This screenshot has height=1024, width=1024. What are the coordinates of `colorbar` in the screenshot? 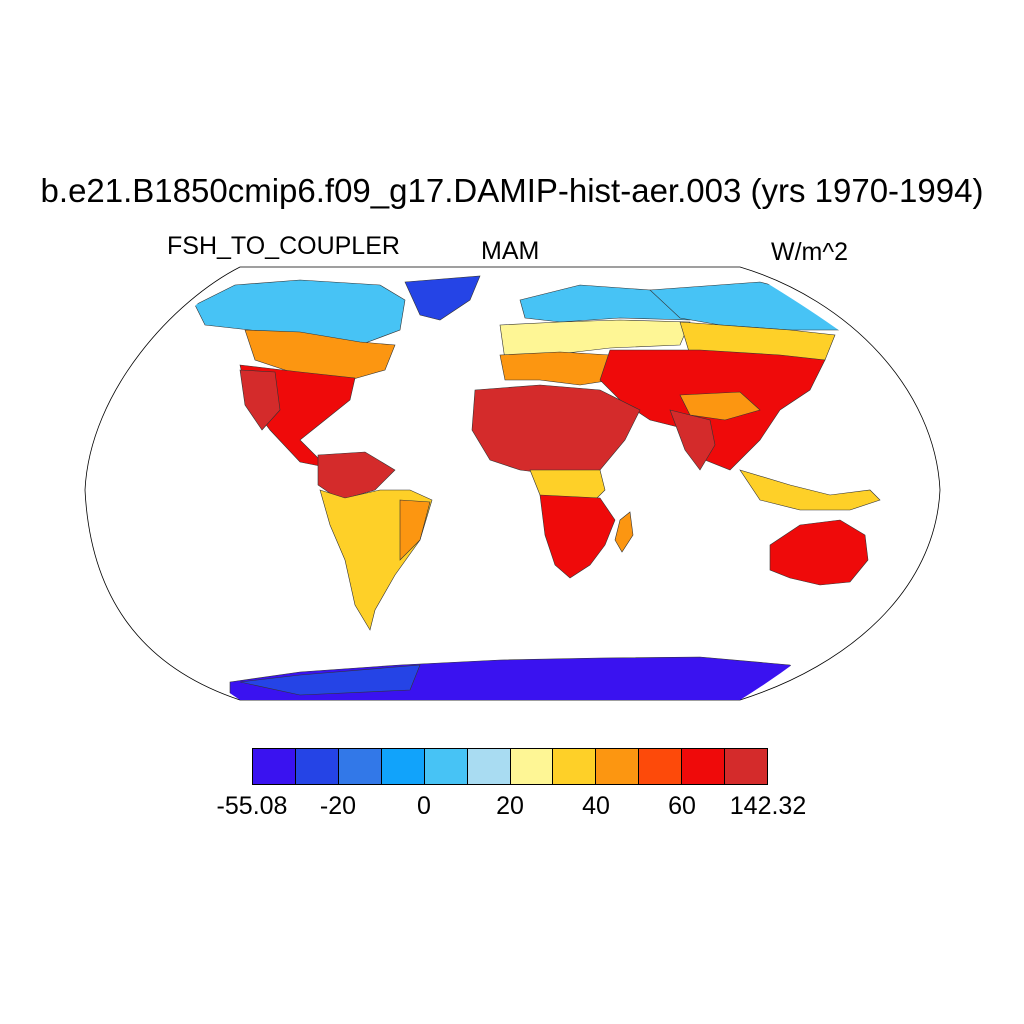 It's located at (510, 766).